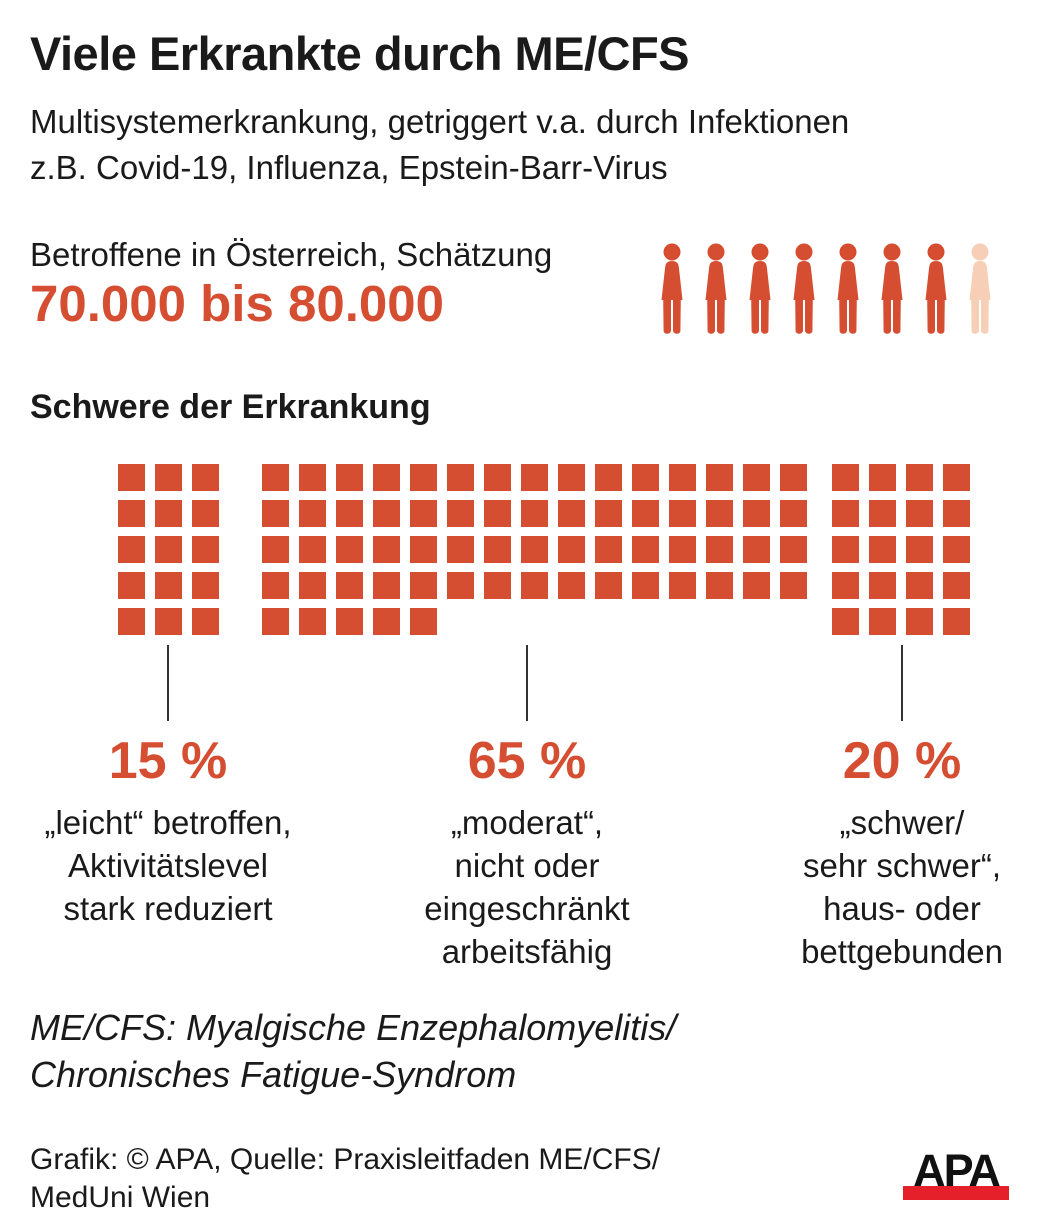 The width and height of the screenshot is (1041, 1229). Describe the element at coordinates (527, 822) in the screenshot. I see `severity-description-line: „moderat“,` at that location.